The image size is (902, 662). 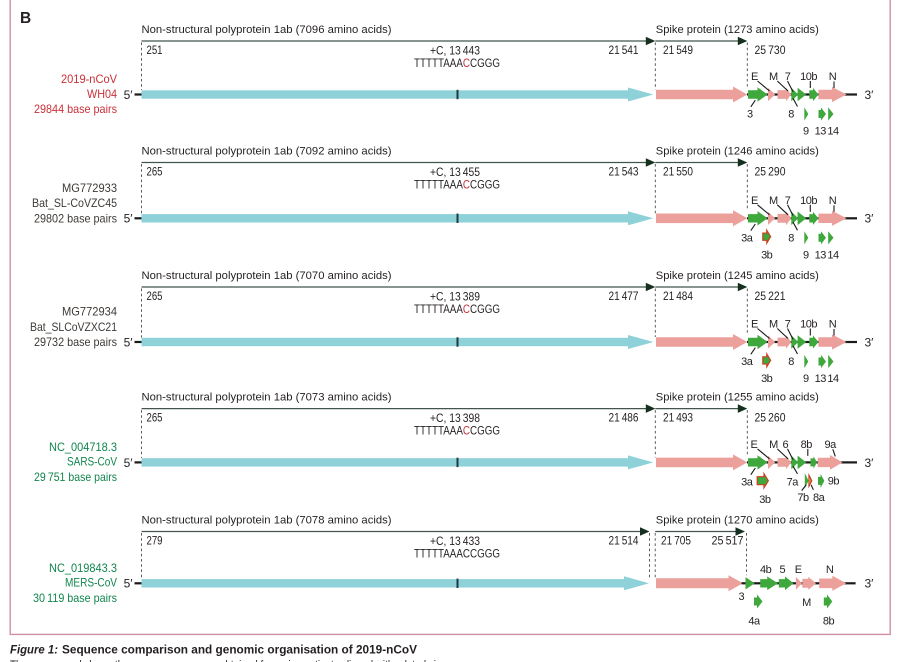 What do you see at coordinates (89, 79) in the screenshot?
I see `svg-text: 2019-nCoV` at bounding box center [89, 79].